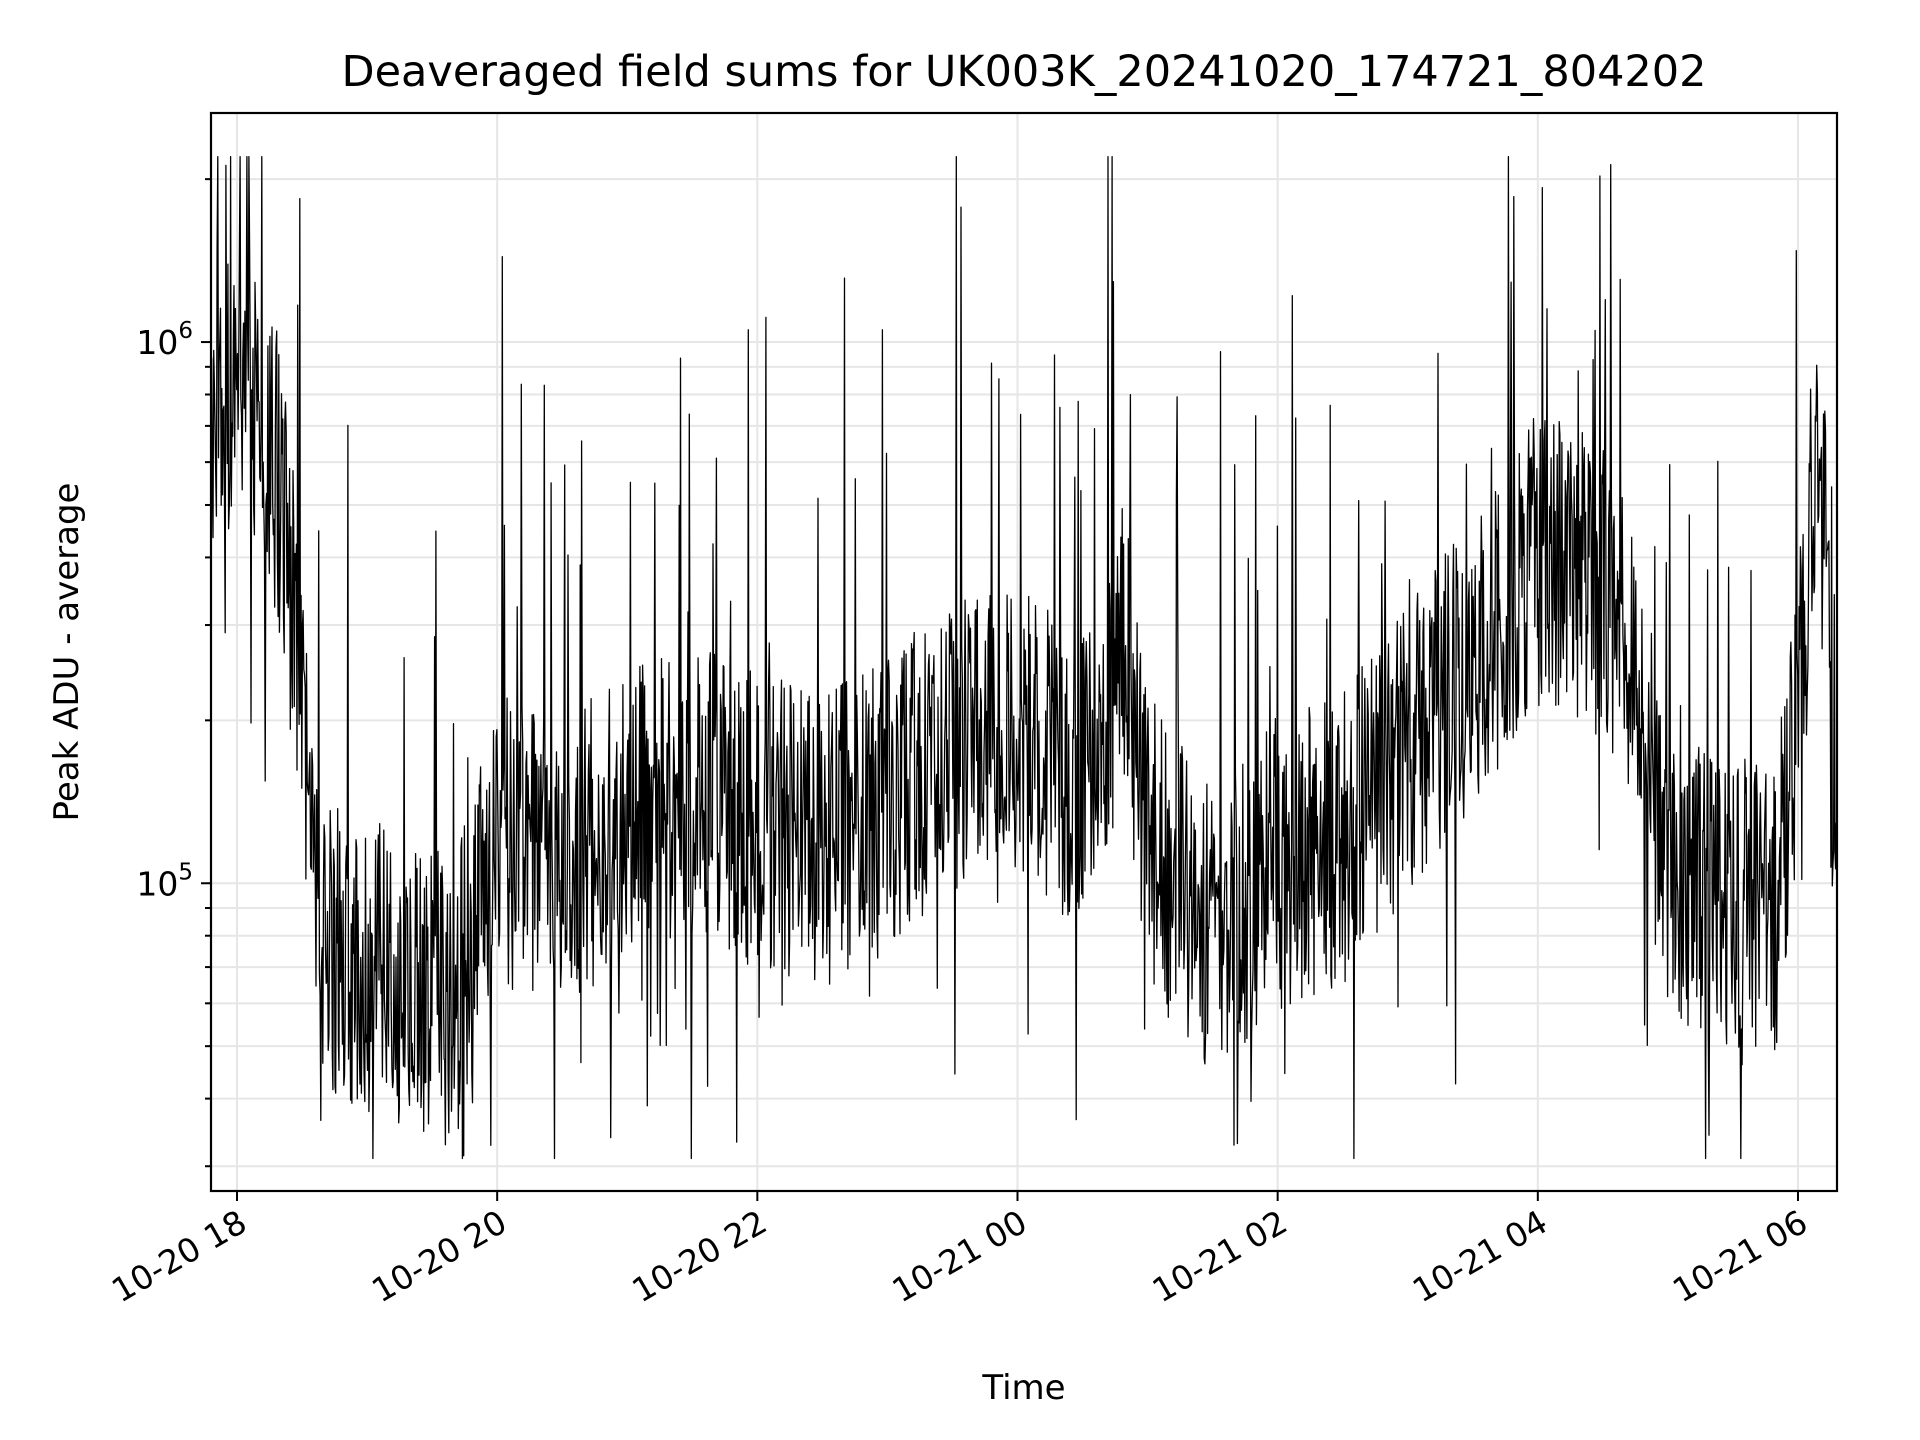 The image size is (1920, 1440). Describe the element at coordinates (1023, 1388) in the screenshot. I see `x-axis-label: Time` at that location.